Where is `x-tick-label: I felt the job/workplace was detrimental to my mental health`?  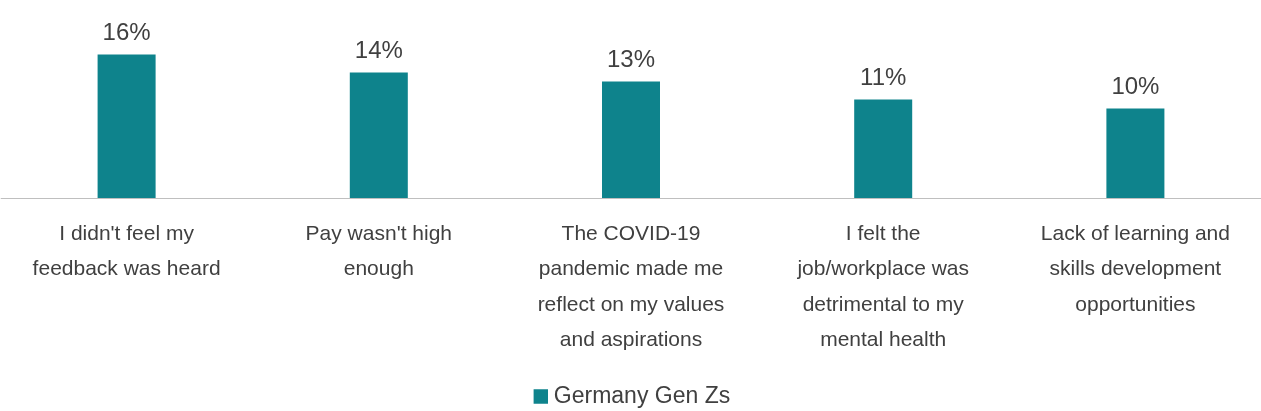
x-tick-label: I felt the job/workplace was detrimental to my mental health is located at coordinates (882, 285).